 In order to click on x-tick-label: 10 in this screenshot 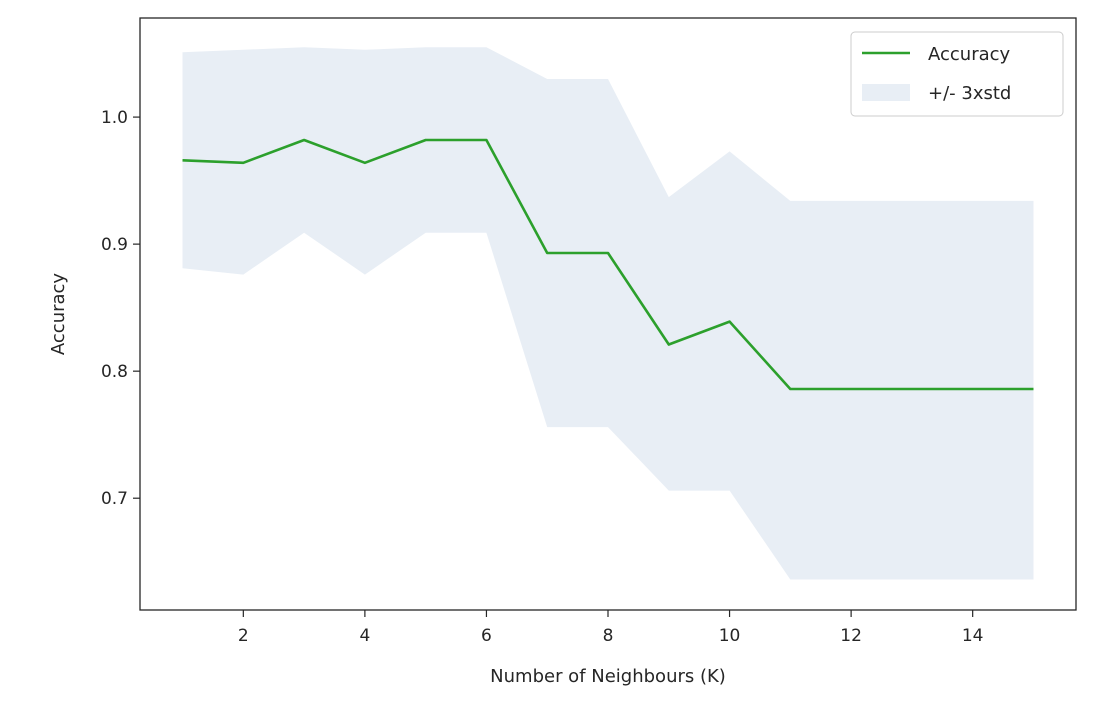, I will do `click(730, 636)`.